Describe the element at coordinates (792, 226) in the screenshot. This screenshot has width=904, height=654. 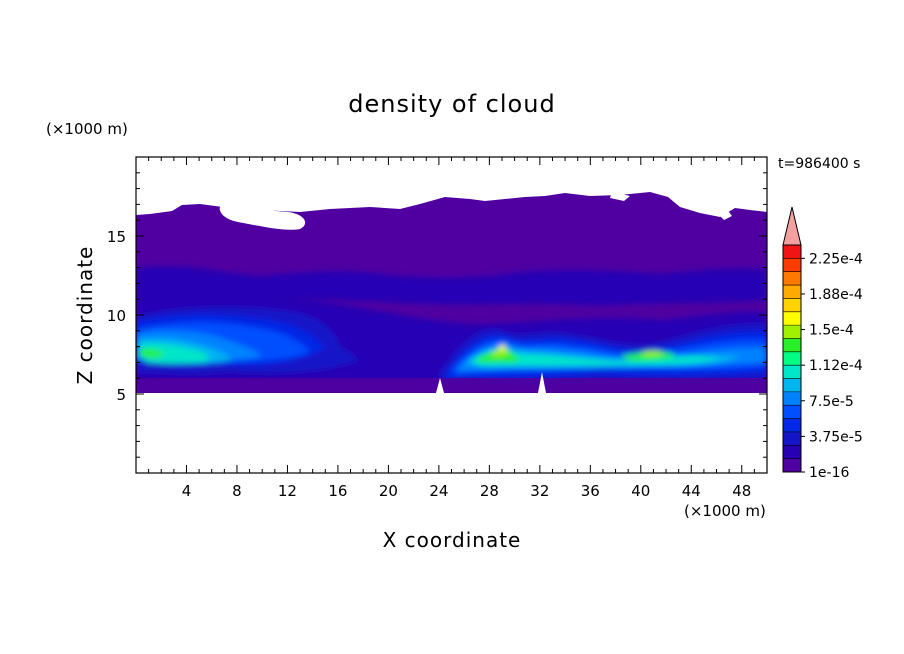
I see `colorbar-extend-arrow` at that location.